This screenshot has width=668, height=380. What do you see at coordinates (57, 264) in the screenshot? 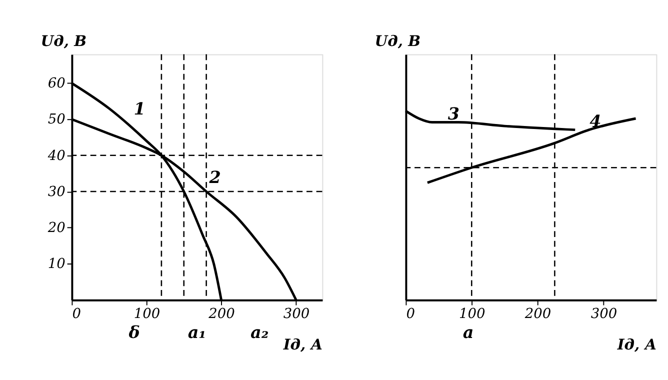
I see `y-tick-label: 10` at bounding box center [57, 264].